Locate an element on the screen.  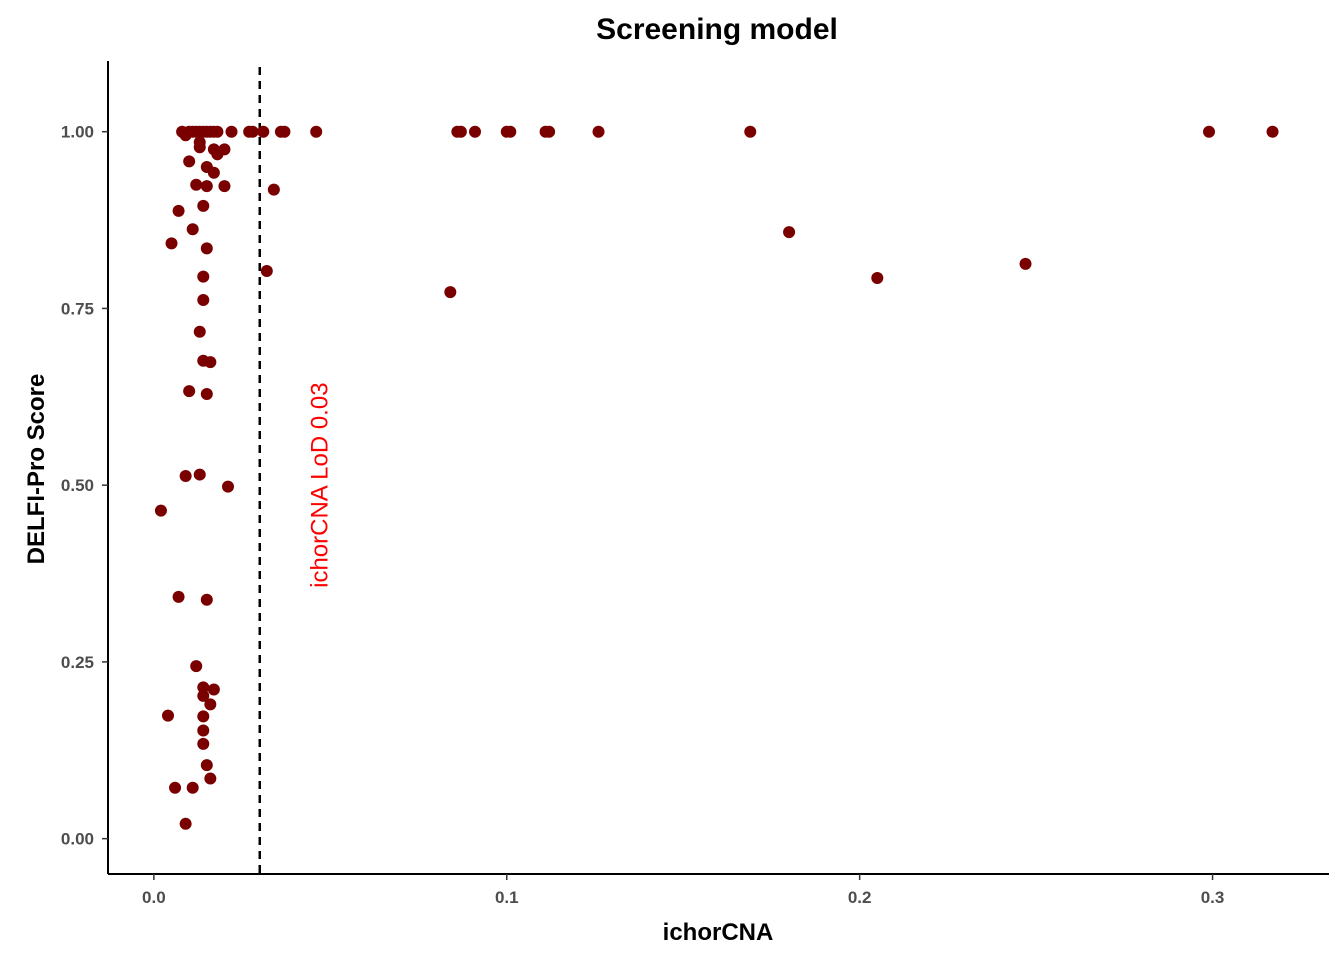
chart-title: Screening model is located at coordinates (717, 29).